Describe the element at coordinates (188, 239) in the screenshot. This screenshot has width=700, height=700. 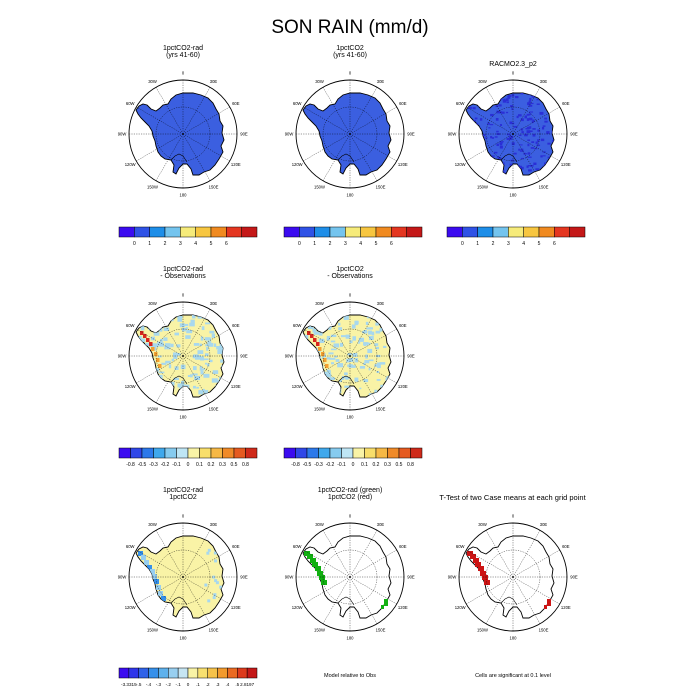
I see `colorbar-mean-1: 0 1 2 3 4 5 6` at that location.